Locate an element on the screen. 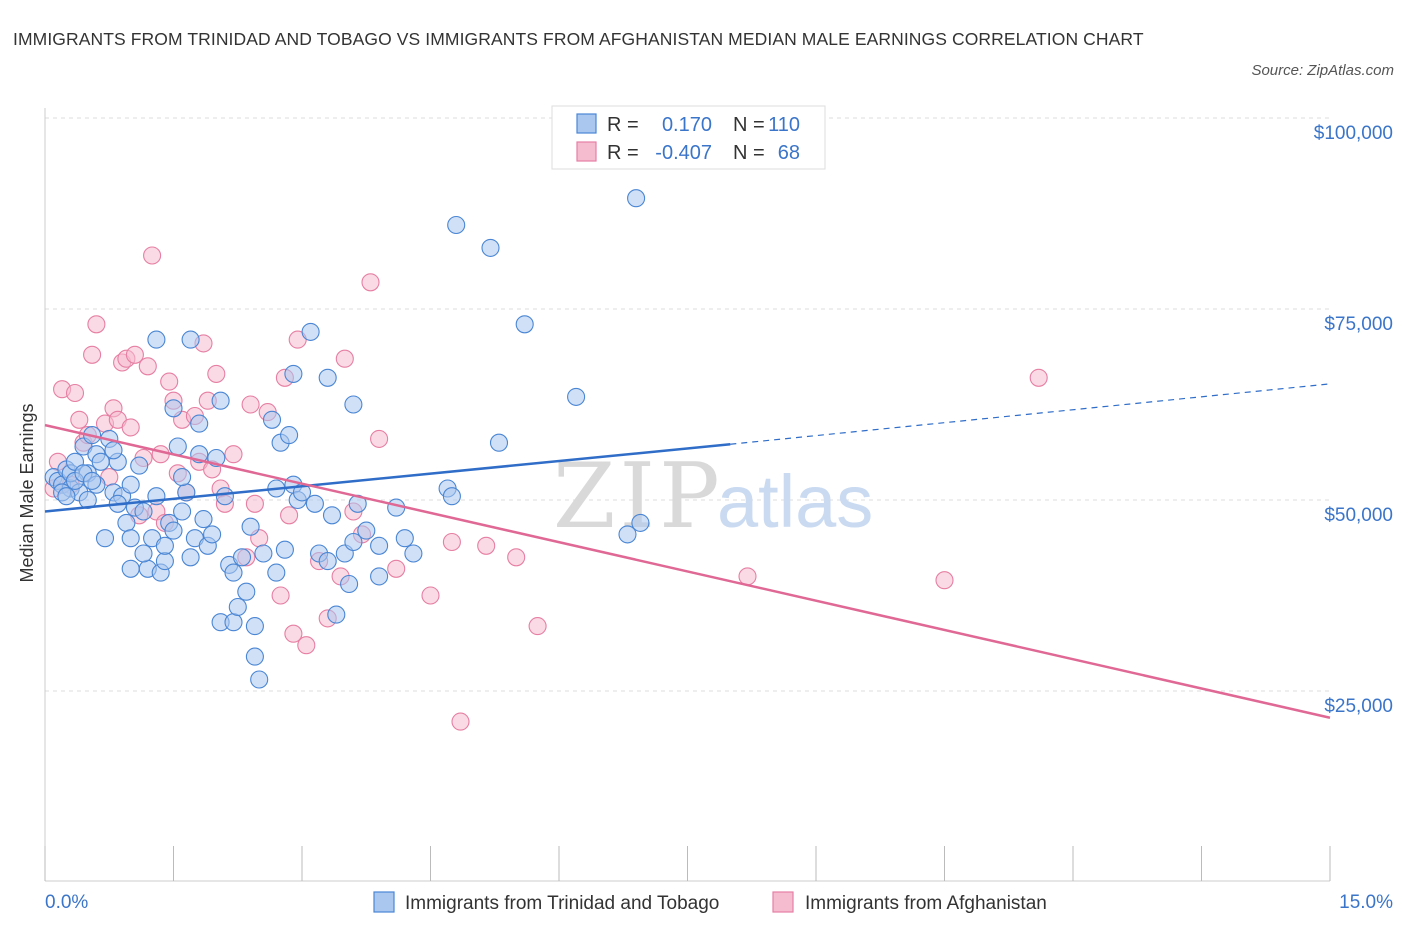  top-legend: R = 0.170 N = 110 R = -0.407 N = 68 is located at coordinates (688, 137).